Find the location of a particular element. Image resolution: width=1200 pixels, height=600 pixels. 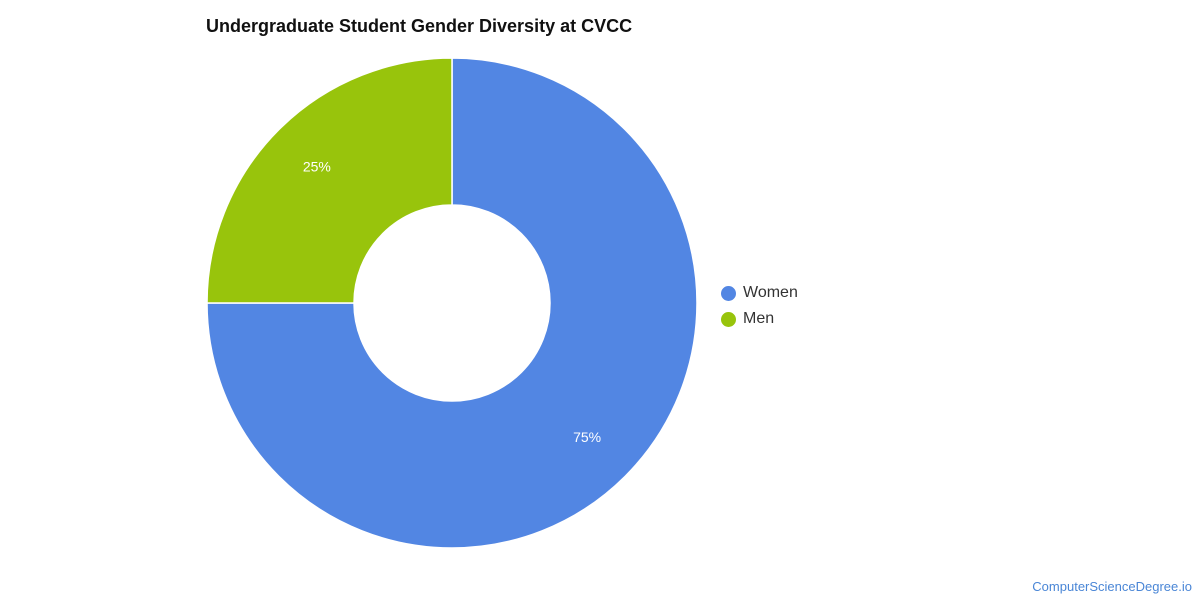

legend-swatch-men is located at coordinates (728, 319).